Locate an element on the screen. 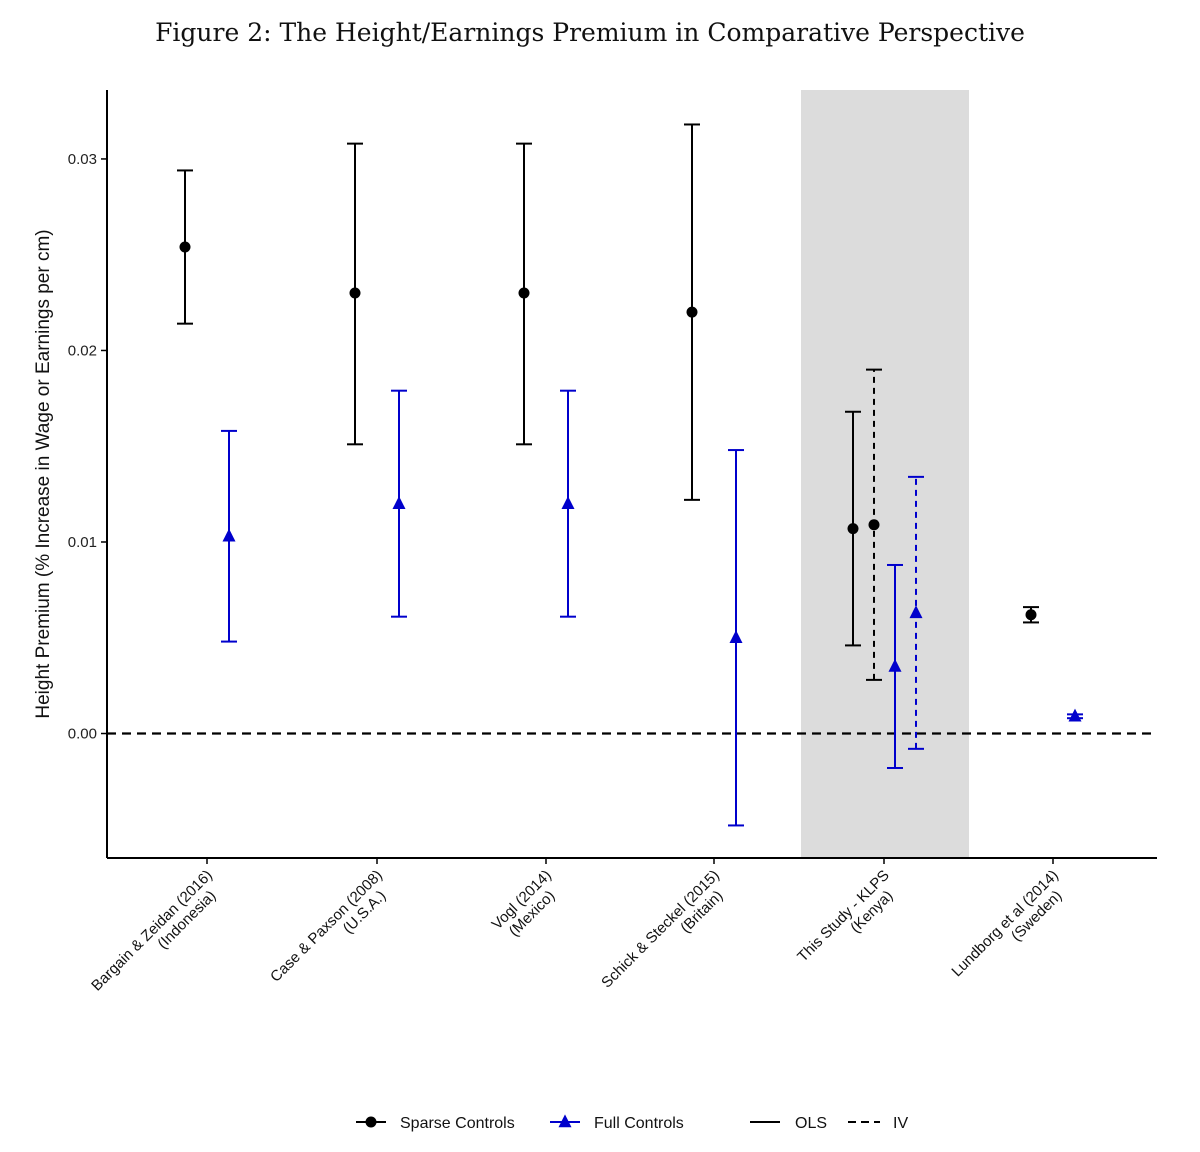 This screenshot has height=1152, width=1200. x-category-label: This Study - KLPS(Kenya) is located at coordinates (849, 922).